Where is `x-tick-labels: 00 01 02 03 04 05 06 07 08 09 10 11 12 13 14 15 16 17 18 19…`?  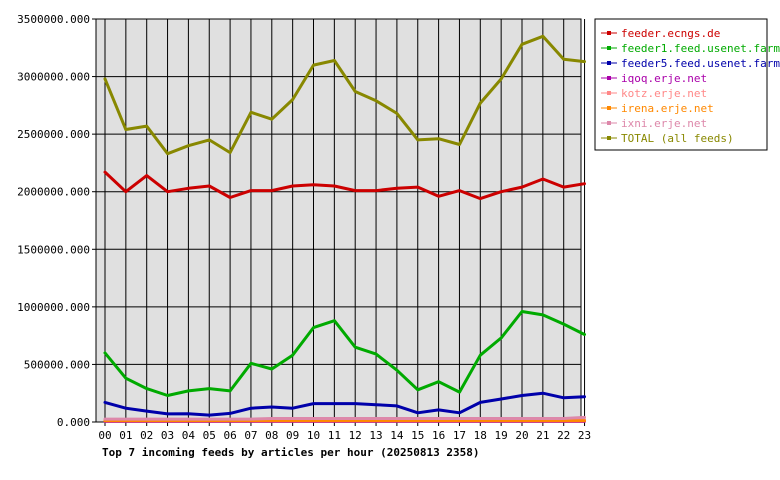
x-tick-labels: 00 01 02 03 04 05 06 07 08 09 10 11 12 13 14 15 16 17 18 19… is located at coordinates (344, 432).